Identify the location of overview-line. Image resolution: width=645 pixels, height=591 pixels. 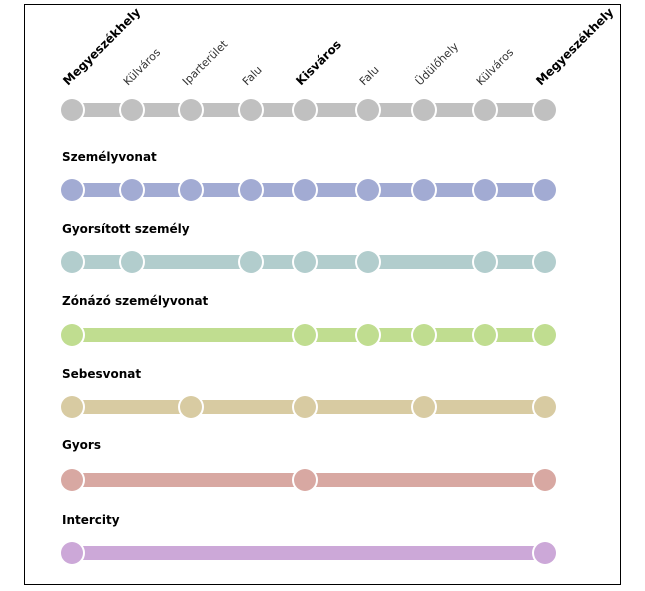
(308, 110).